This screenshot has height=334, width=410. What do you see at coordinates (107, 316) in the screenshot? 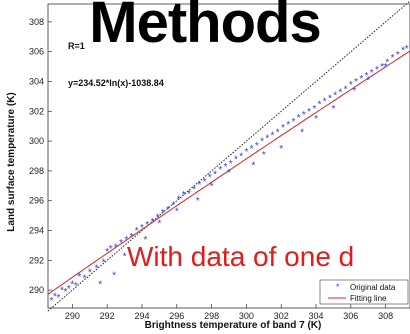
I see `x-tick-label: 292` at bounding box center [107, 316].